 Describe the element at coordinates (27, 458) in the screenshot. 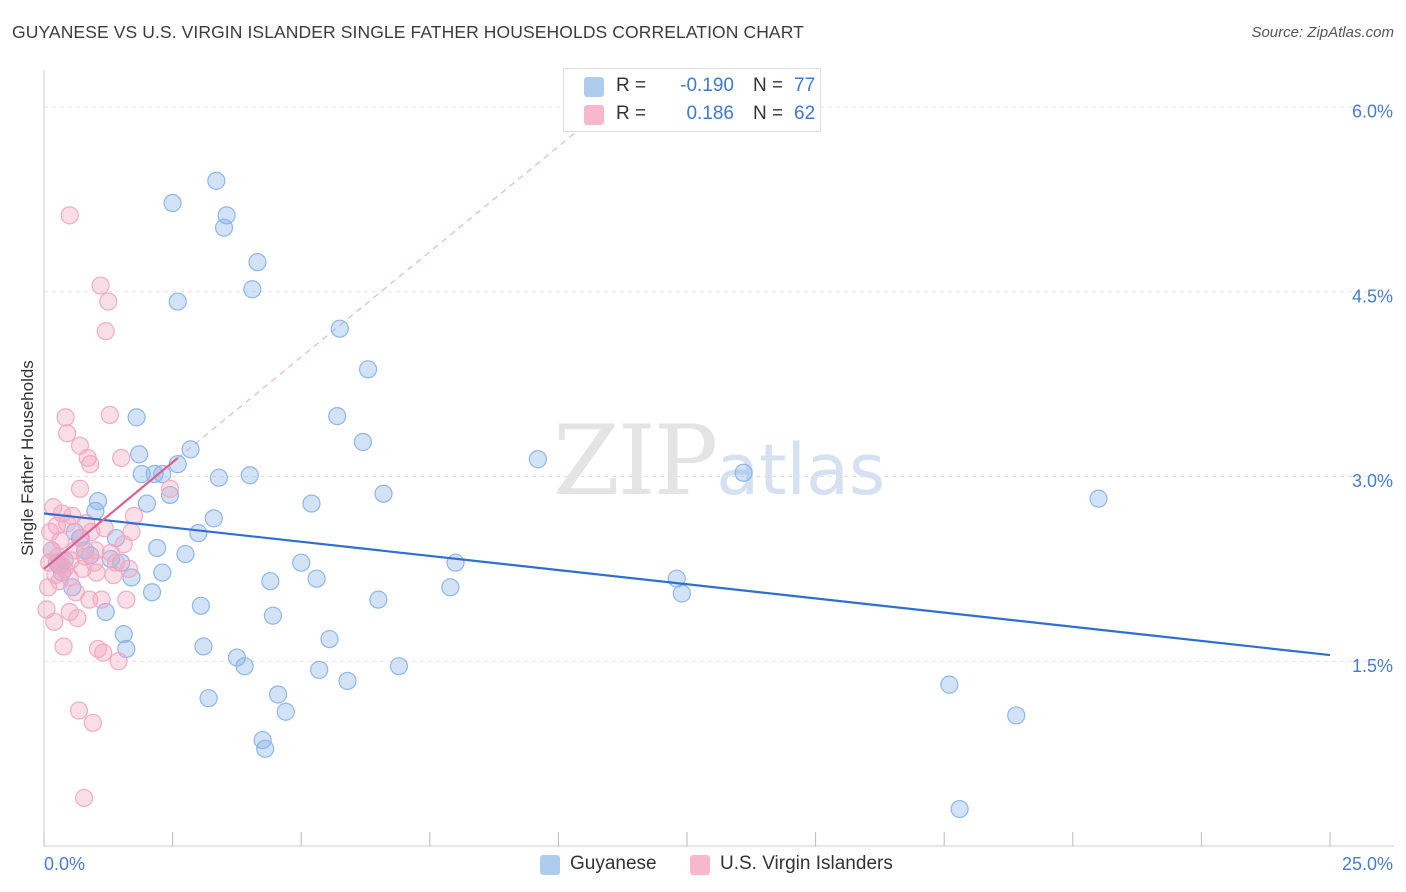

I see `y-axis-label: Single Father Households` at that location.